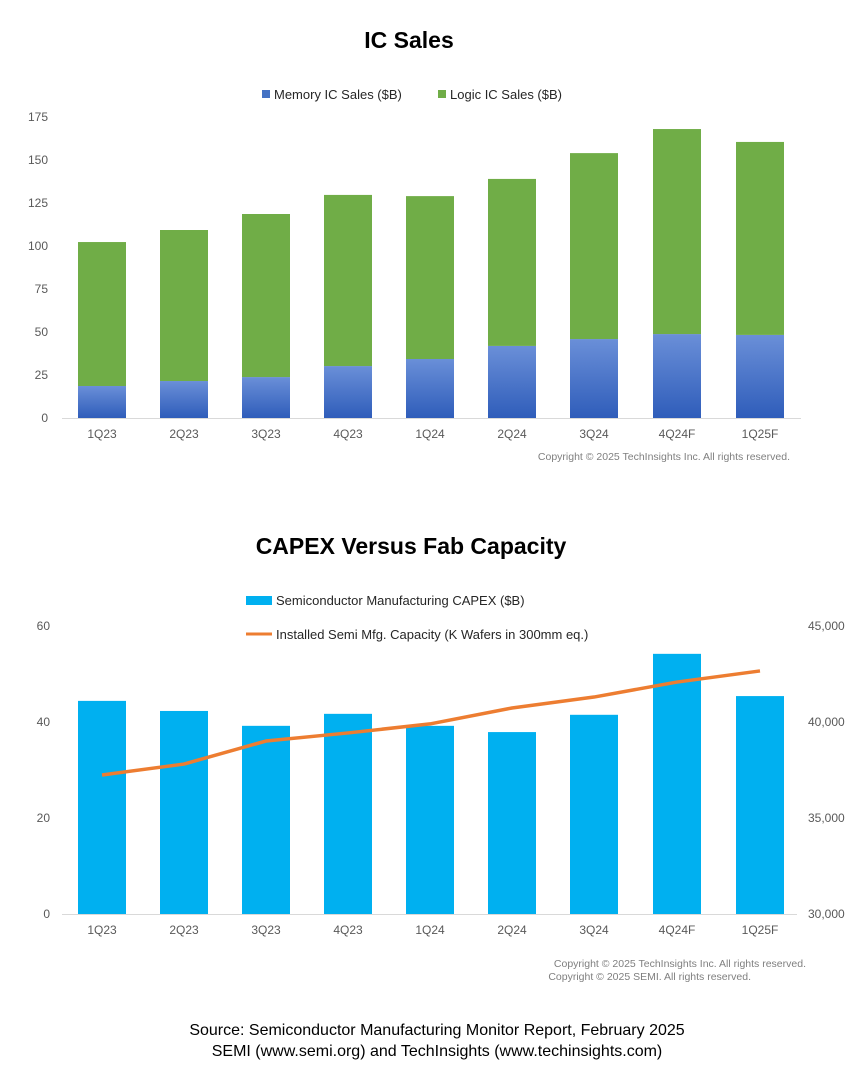 The width and height of the screenshot is (849, 1078). I want to click on y-tick-label-right: 45,000, so click(826, 626).